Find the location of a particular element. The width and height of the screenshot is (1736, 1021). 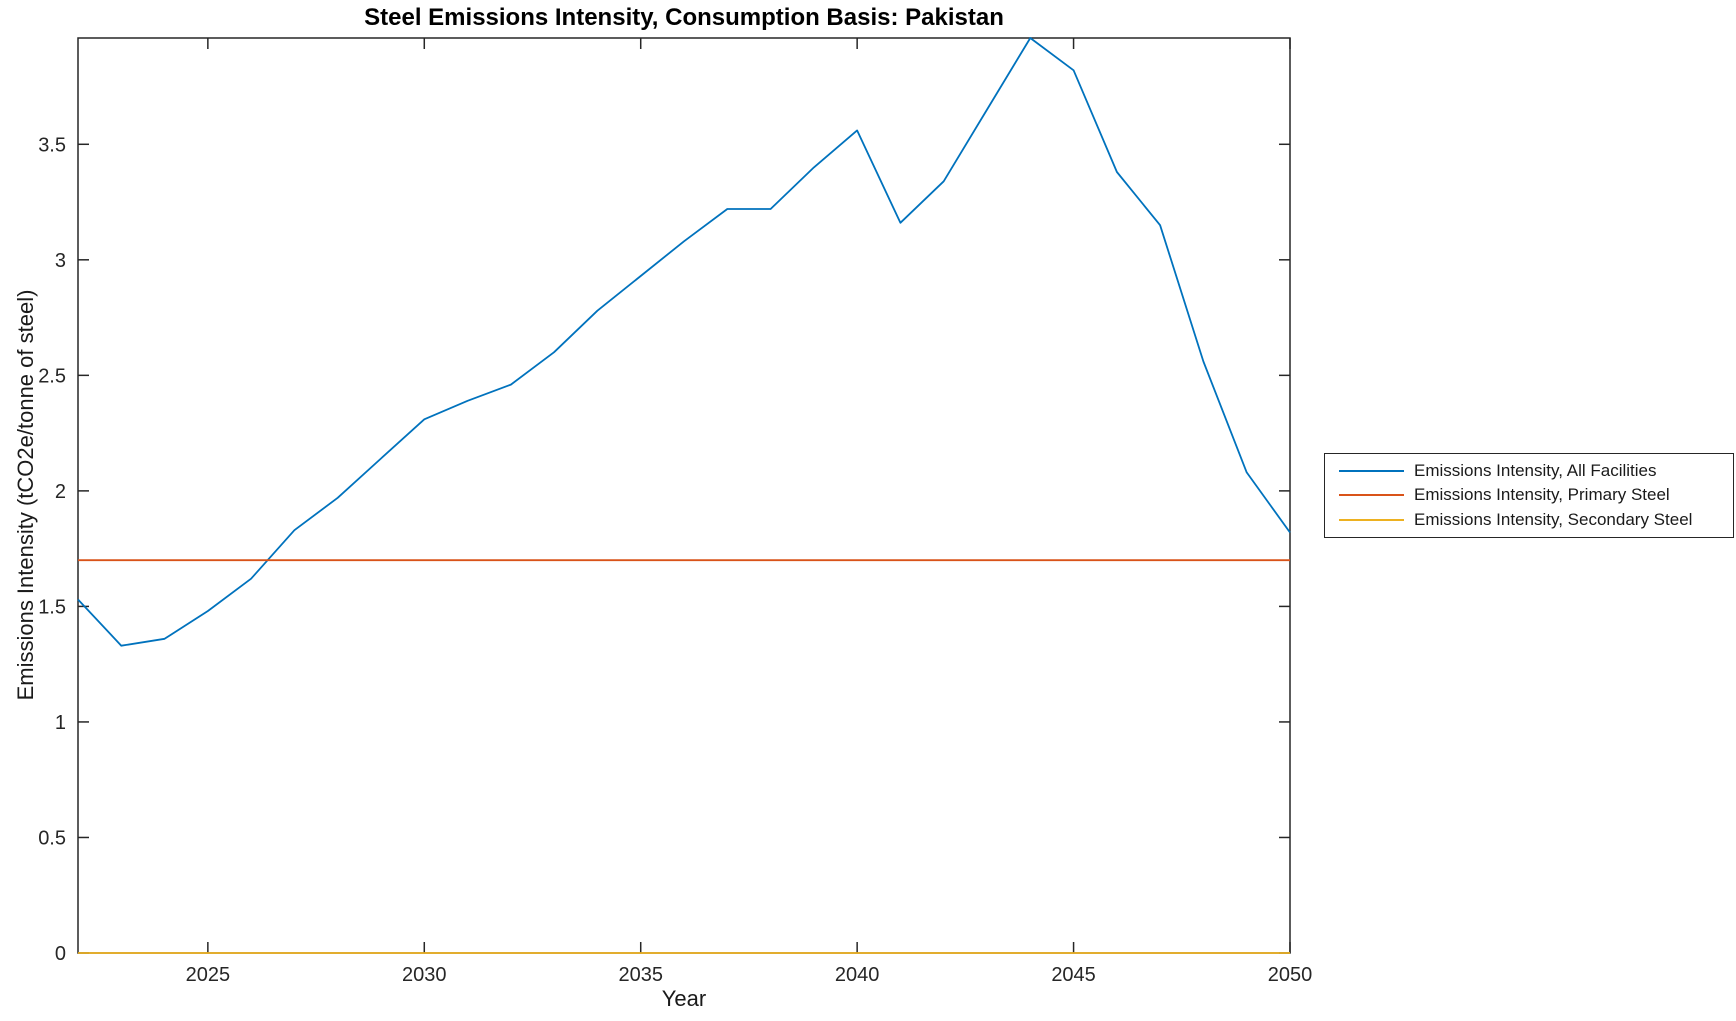

y-tick-label: 2.5 is located at coordinates (52, 376).